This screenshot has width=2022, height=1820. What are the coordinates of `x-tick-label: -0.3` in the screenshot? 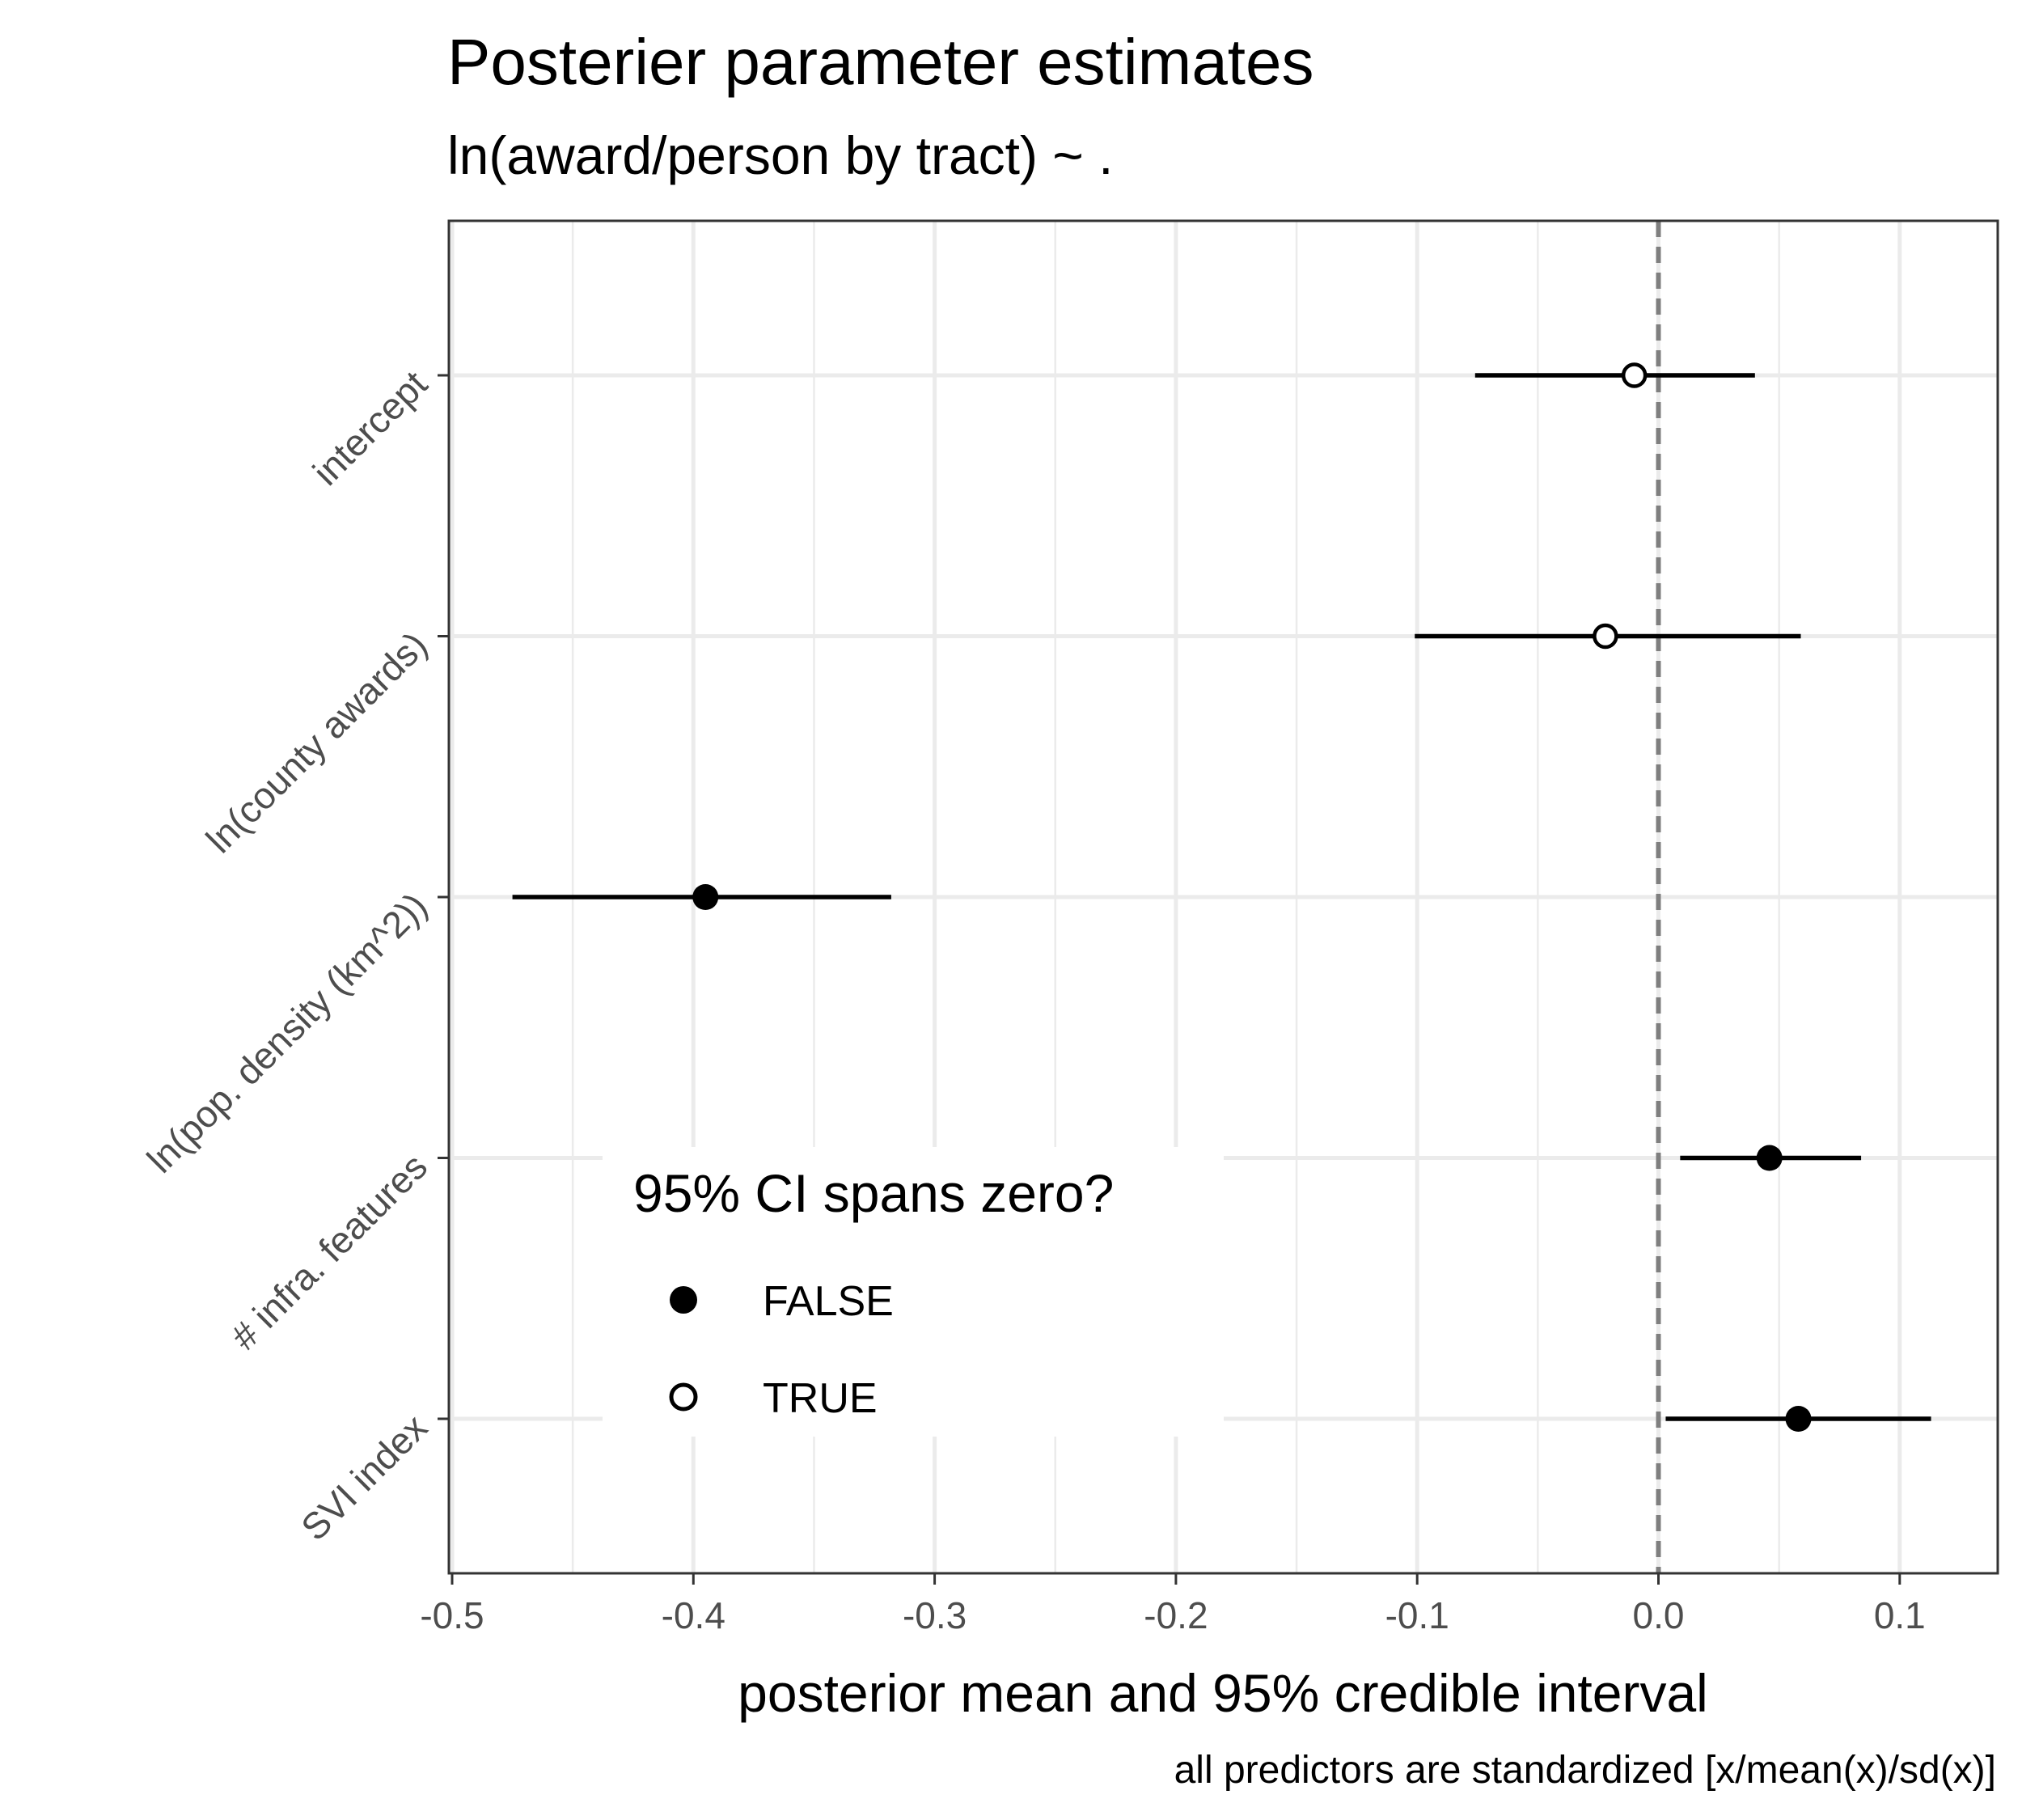 It's located at (935, 1615).